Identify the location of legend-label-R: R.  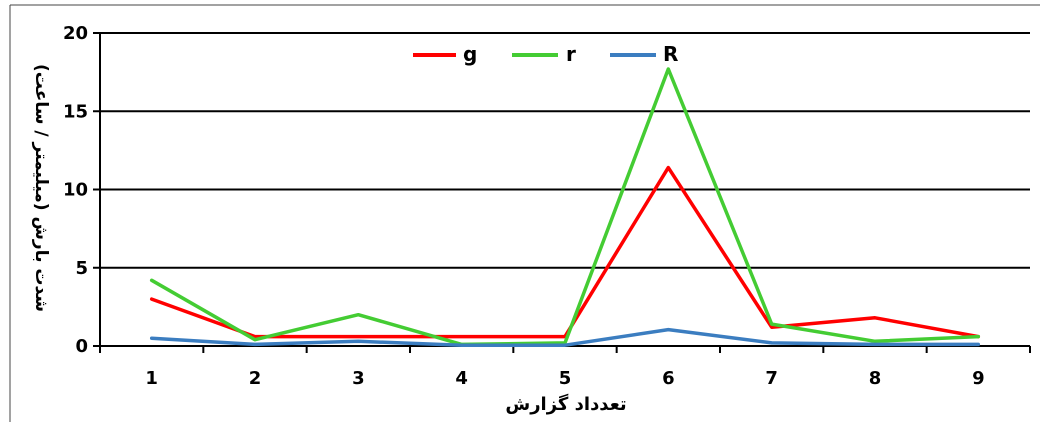
(670, 54).